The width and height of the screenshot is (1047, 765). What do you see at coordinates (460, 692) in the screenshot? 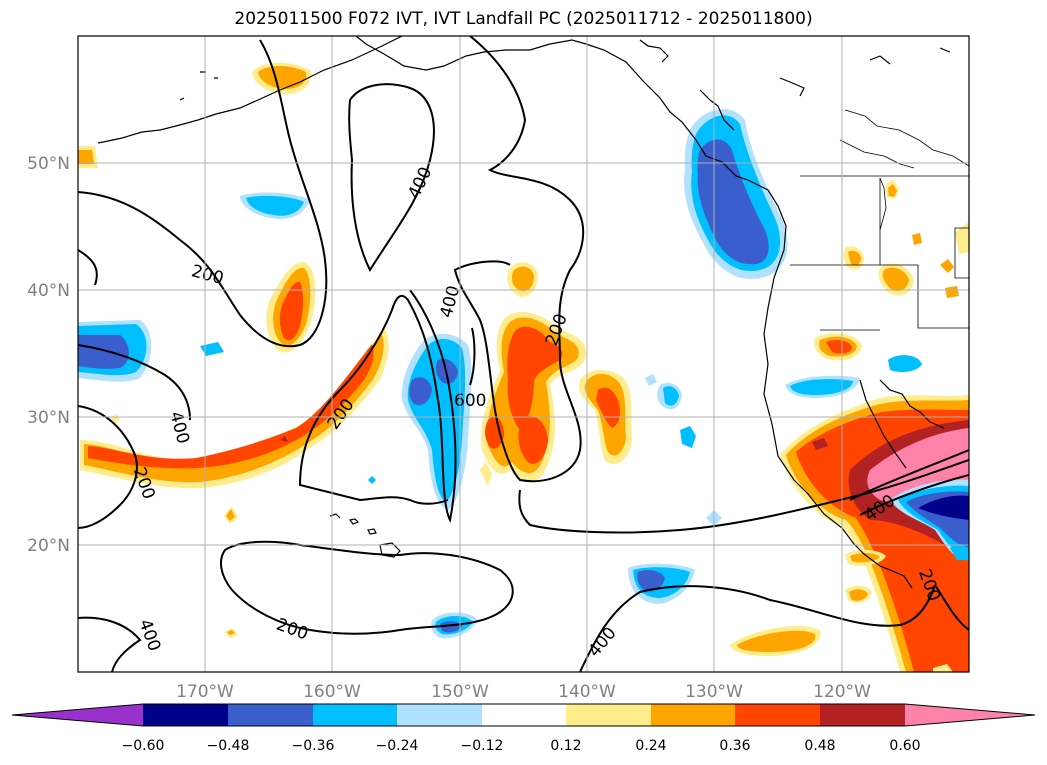
I see `lon-label: 150°W` at bounding box center [460, 692].